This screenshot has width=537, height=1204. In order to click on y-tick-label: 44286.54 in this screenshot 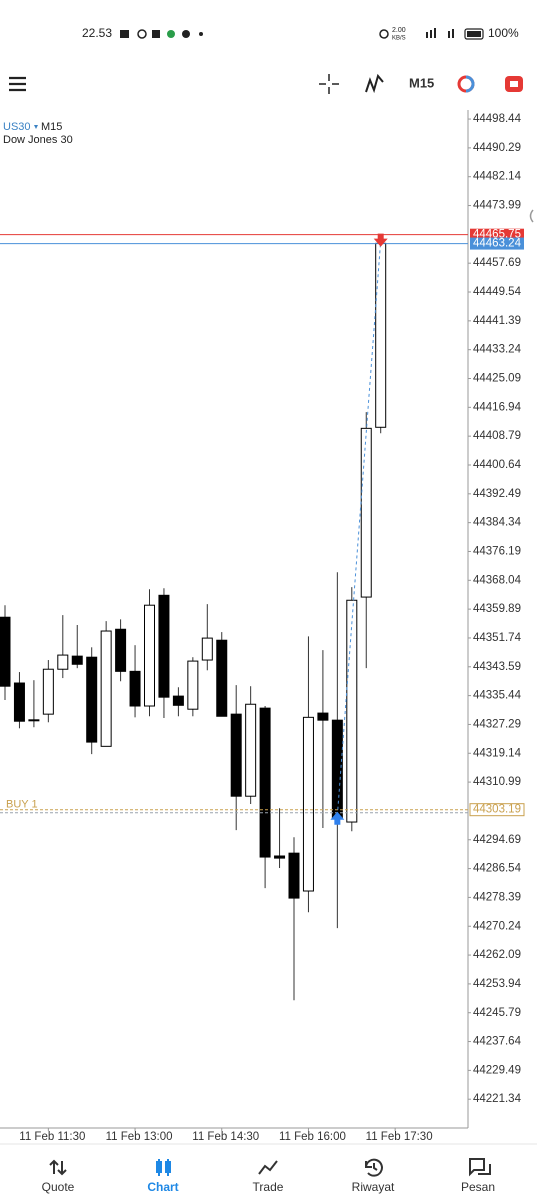, I will do `click(497, 869)`.